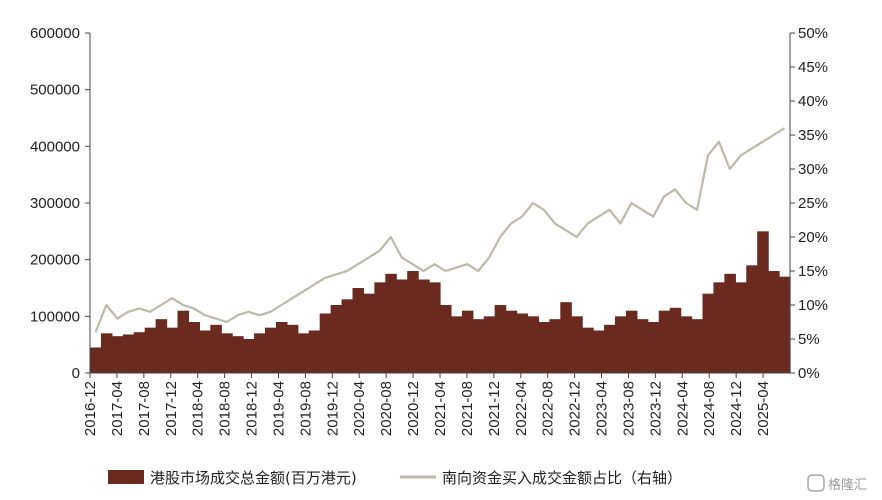 The image size is (882, 500). Describe the element at coordinates (253, 478) in the screenshot. I see `legend-bar-label: 港股市场成交总金额(百万港元)` at that location.